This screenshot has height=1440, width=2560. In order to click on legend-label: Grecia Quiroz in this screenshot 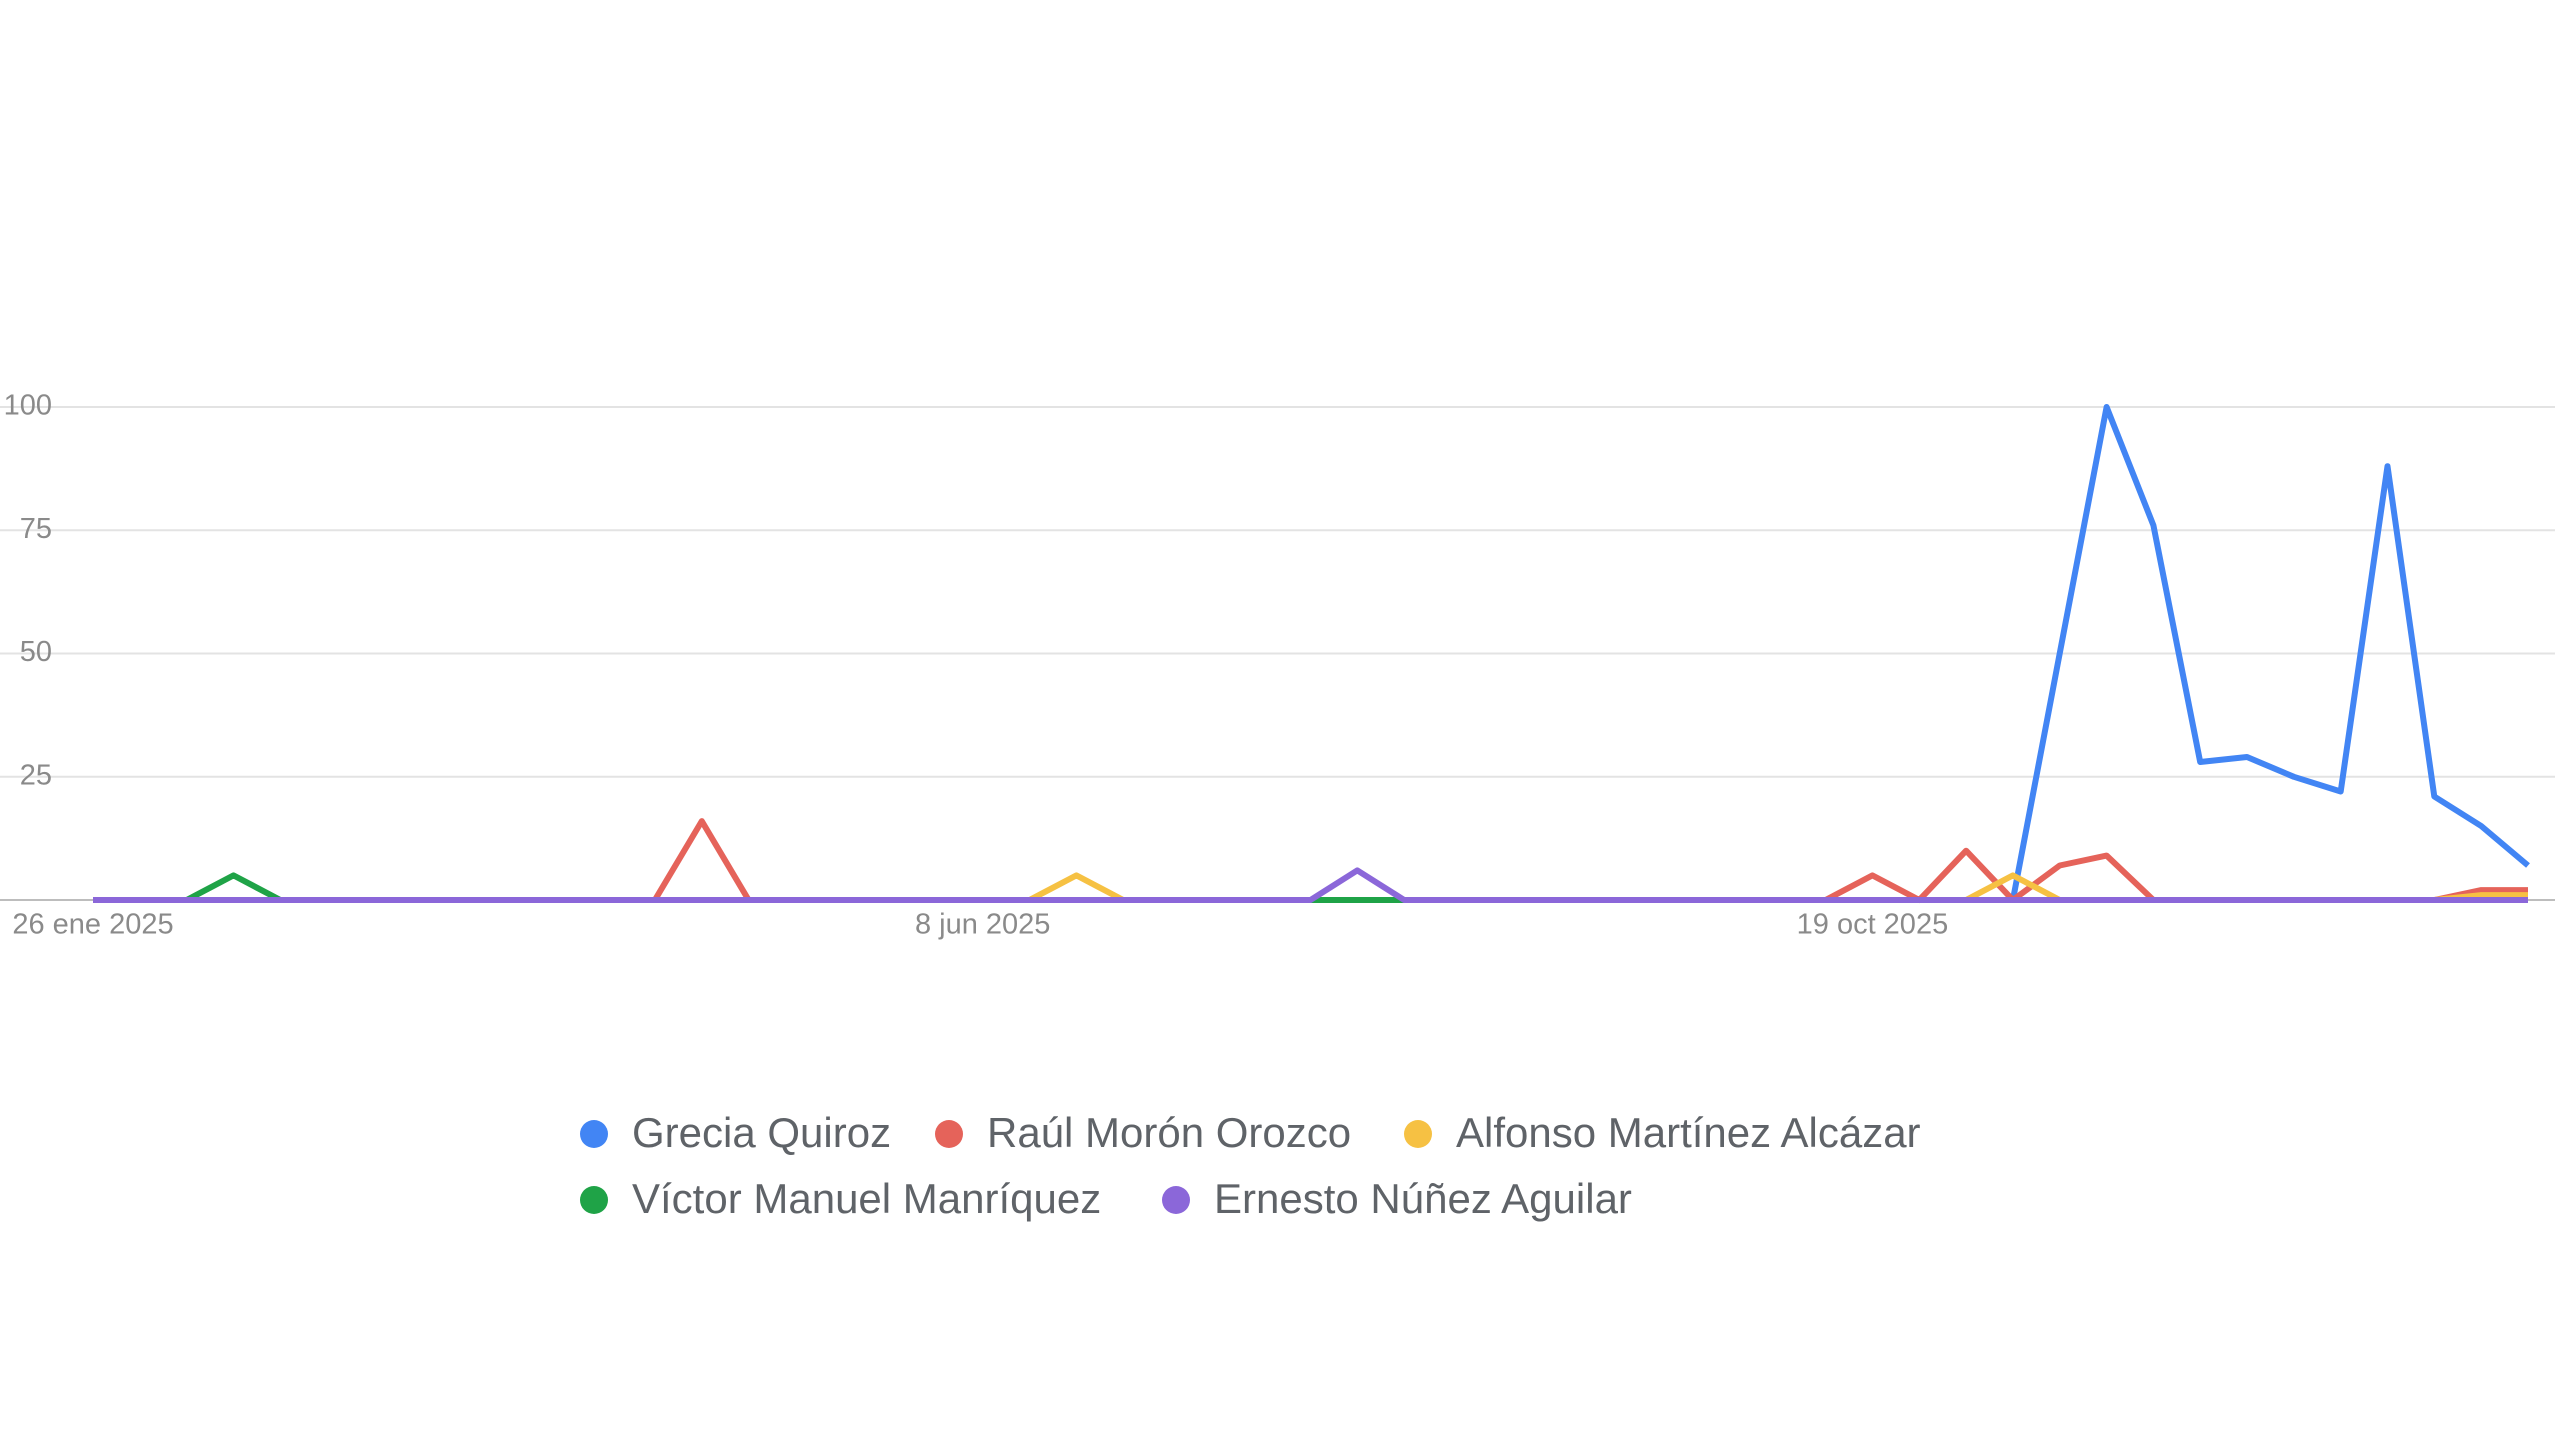, I will do `click(761, 1132)`.